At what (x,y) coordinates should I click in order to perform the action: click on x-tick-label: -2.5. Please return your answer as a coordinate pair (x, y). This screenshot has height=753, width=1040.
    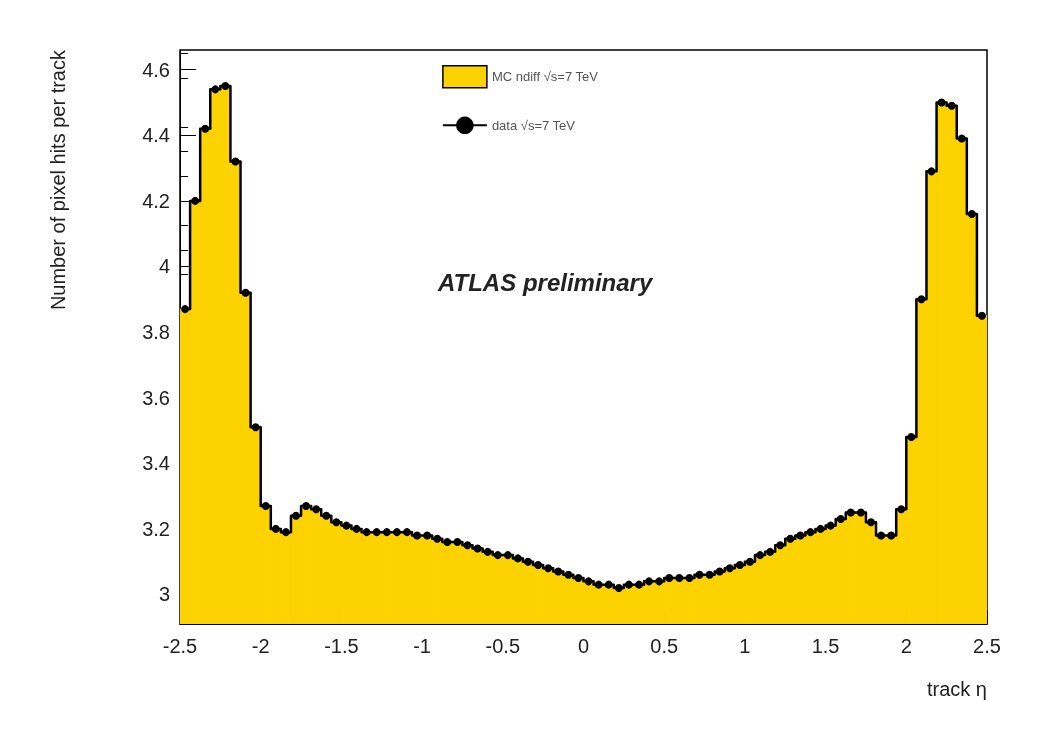
    Looking at the image, I should click on (180, 646).